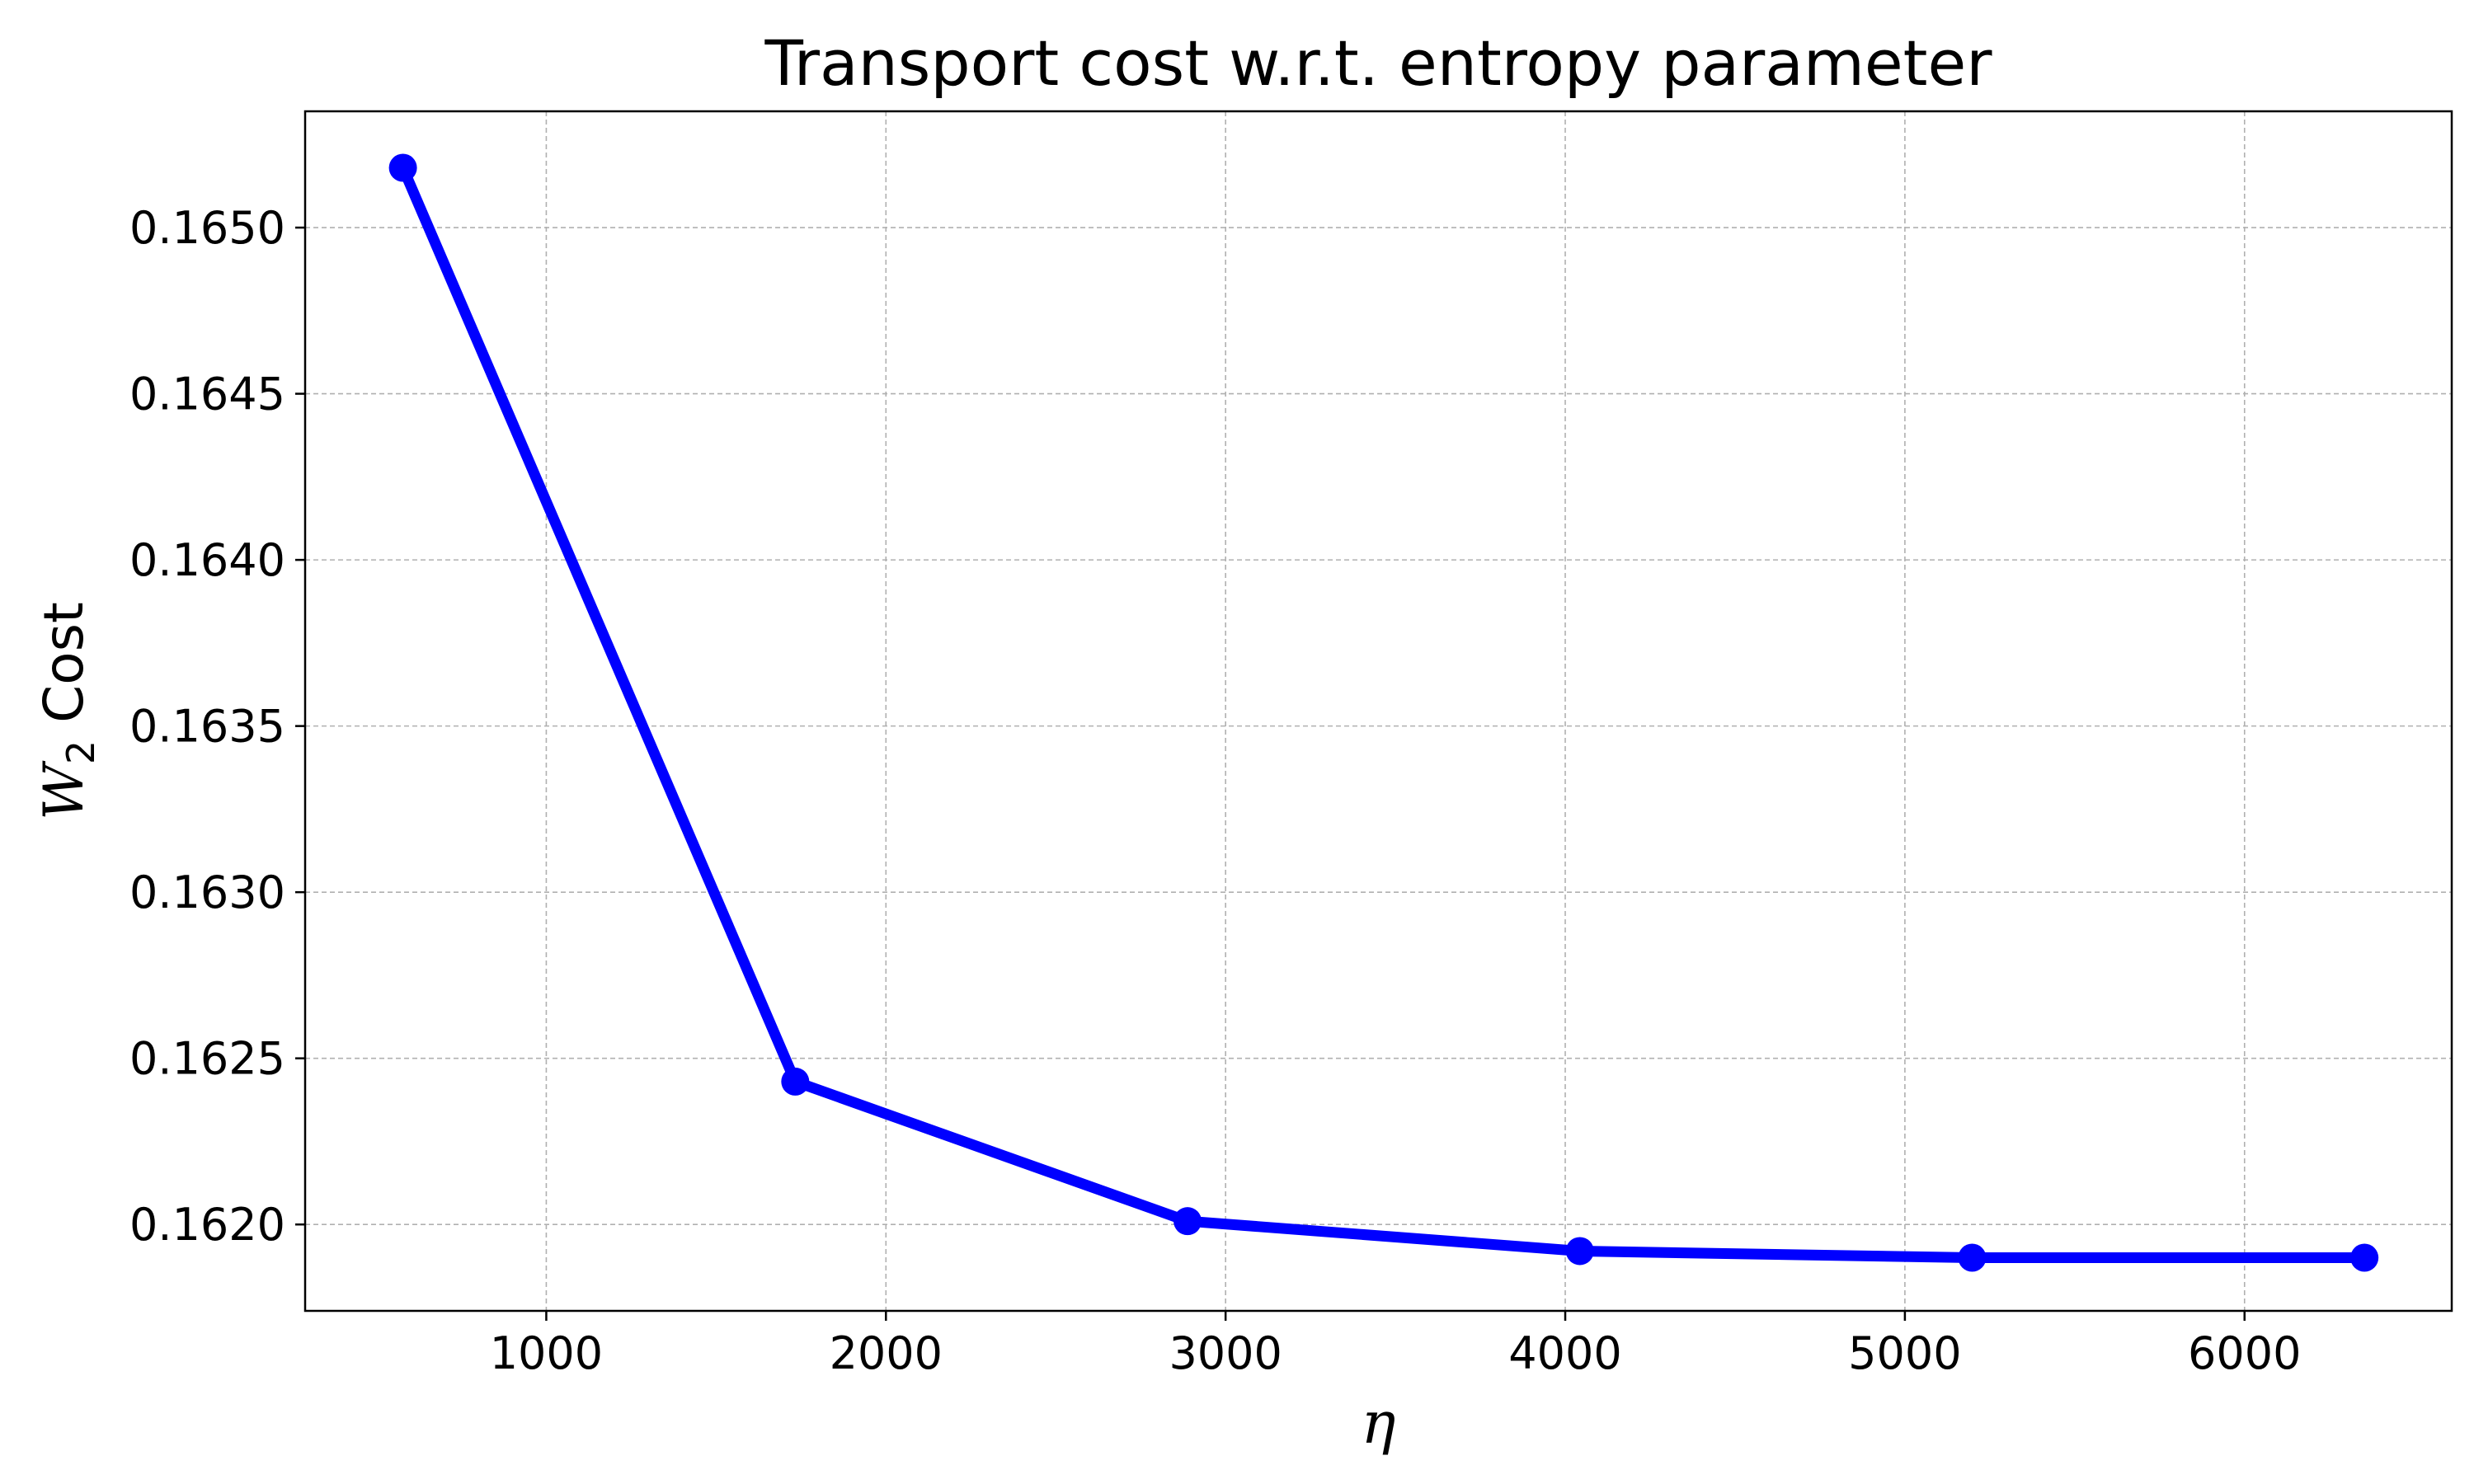  I want to click on x-axis-label: η, so click(1379, 1423).